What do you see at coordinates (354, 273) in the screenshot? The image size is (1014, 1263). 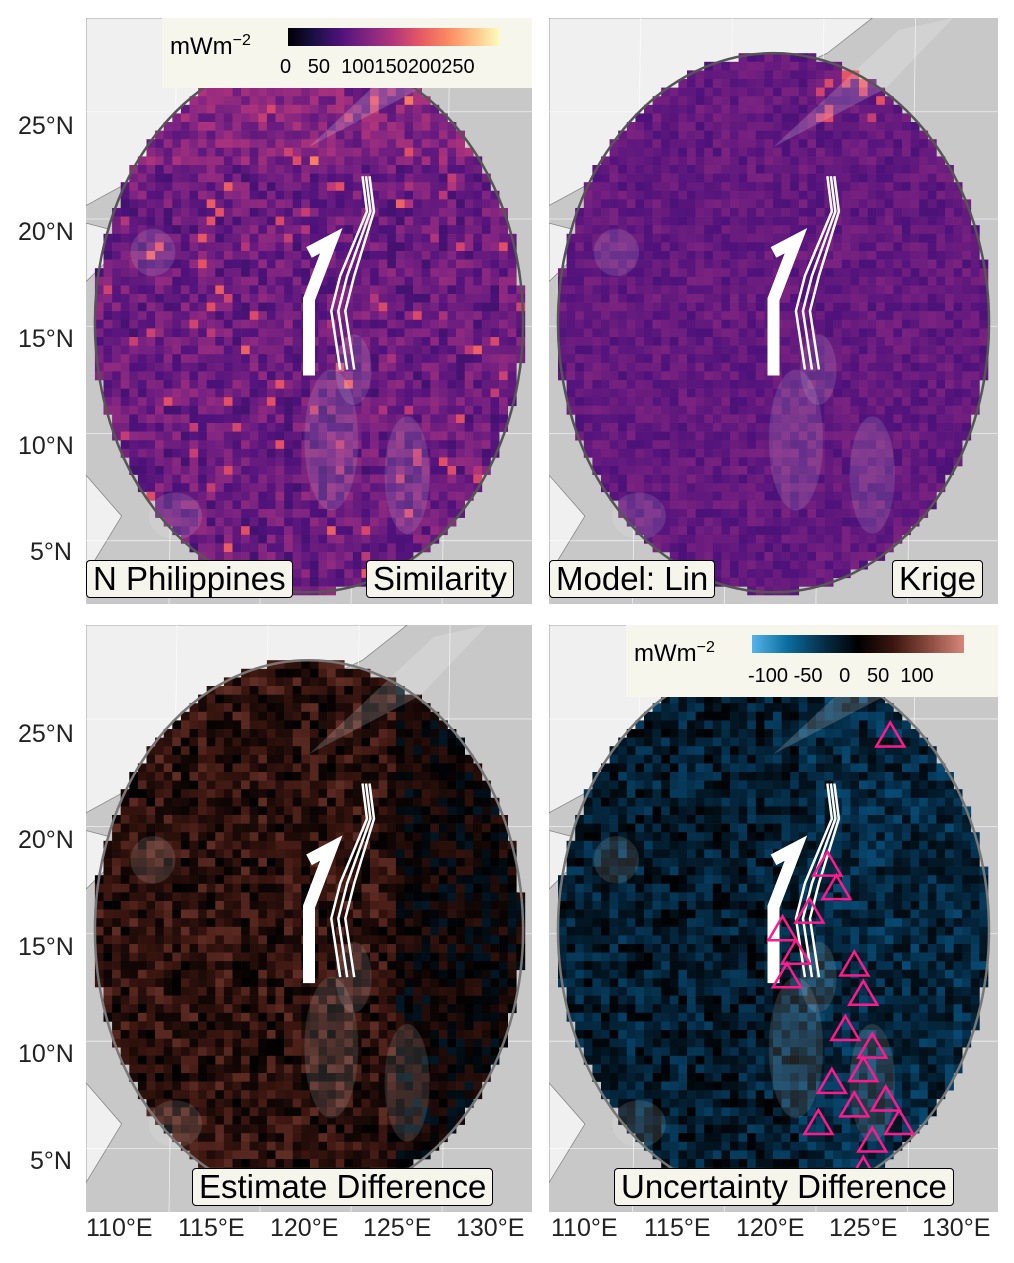 I see `trench-segment` at bounding box center [354, 273].